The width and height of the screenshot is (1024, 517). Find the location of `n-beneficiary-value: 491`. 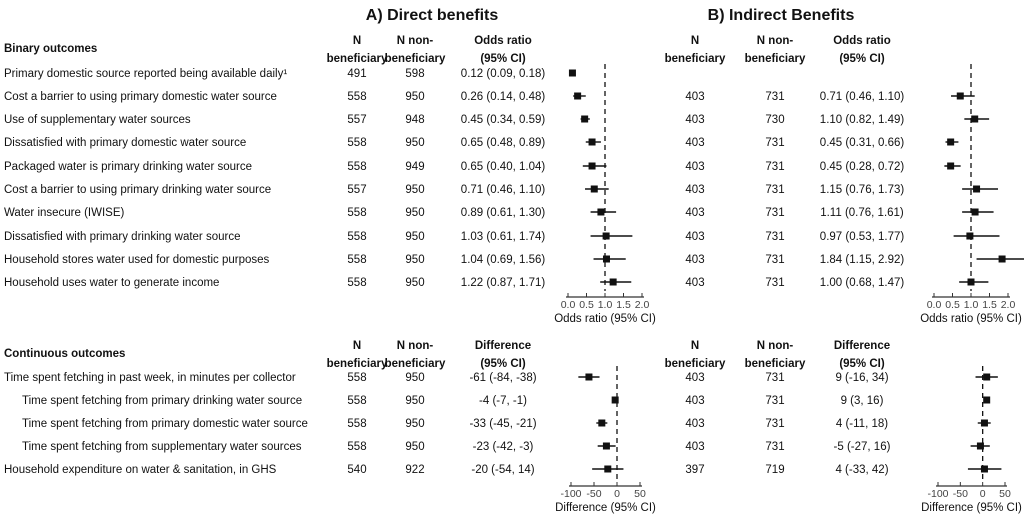

n-beneficiary-value: 491 is located at coordinates (356, 74).